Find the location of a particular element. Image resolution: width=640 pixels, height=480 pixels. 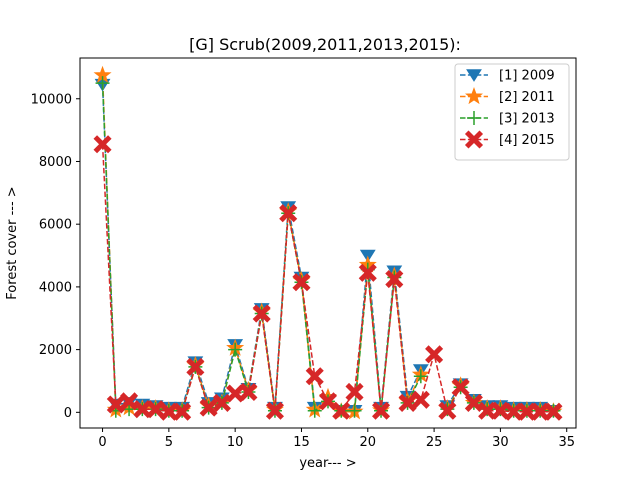

x-tick-label: 0 is located at coordinates (102, 442).